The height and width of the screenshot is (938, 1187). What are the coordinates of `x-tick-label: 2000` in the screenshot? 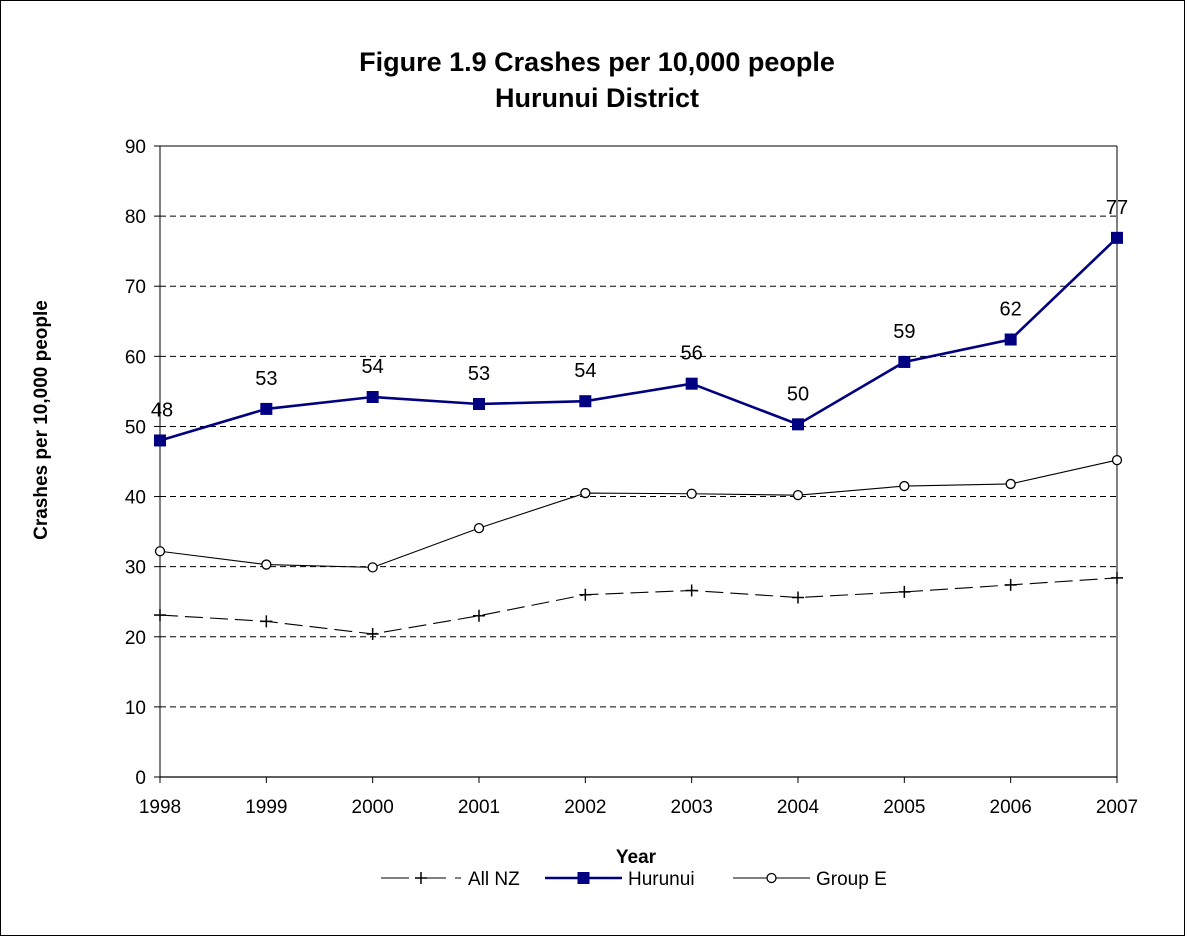 It's located at (373, 807).